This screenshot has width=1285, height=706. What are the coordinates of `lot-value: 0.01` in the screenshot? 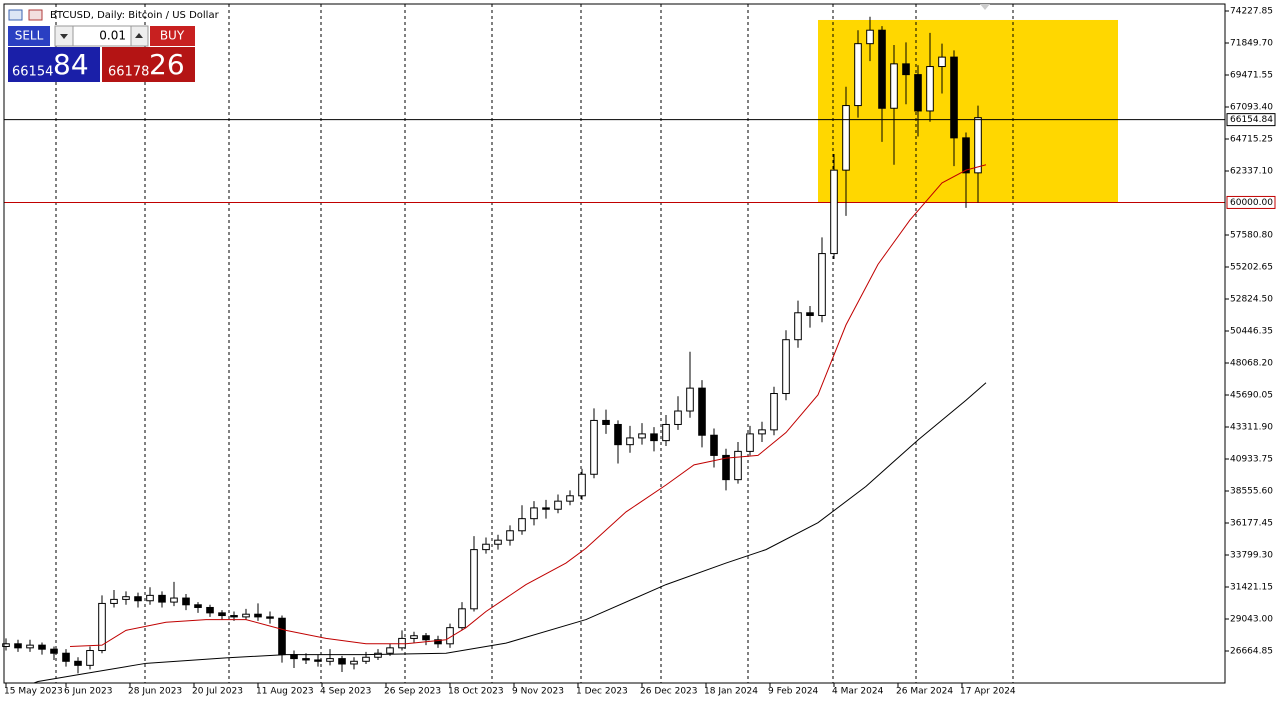 It's located at (112, 36).